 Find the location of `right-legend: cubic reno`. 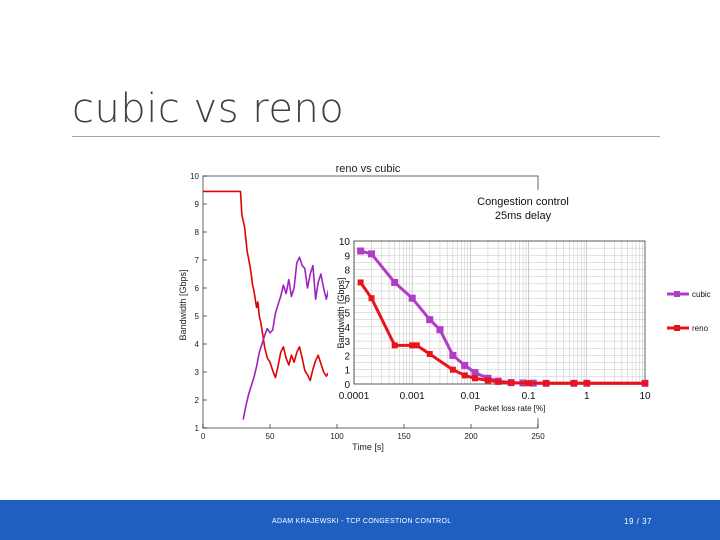

right-legend: cubic reno is located at coordinates (689, 311).